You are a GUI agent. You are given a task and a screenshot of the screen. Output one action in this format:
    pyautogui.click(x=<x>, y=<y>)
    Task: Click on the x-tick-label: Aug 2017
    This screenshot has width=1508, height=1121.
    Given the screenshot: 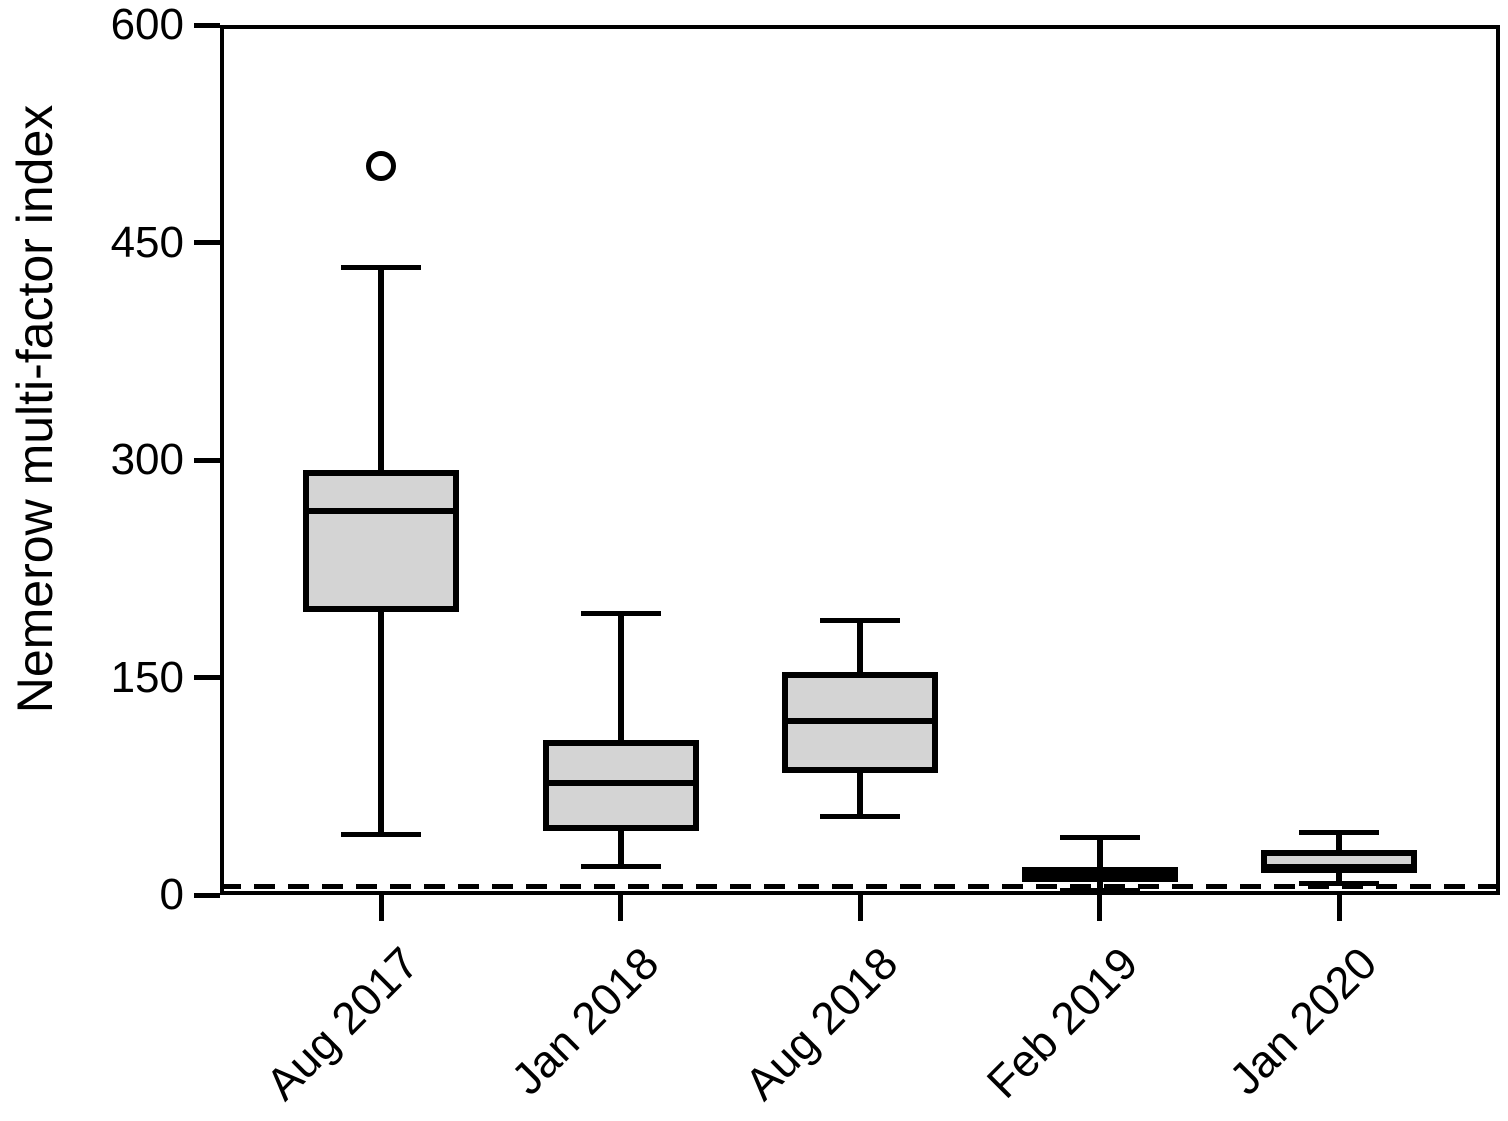 What is the action you would take?
    pyautogui.click(x=342, y=1023)
    